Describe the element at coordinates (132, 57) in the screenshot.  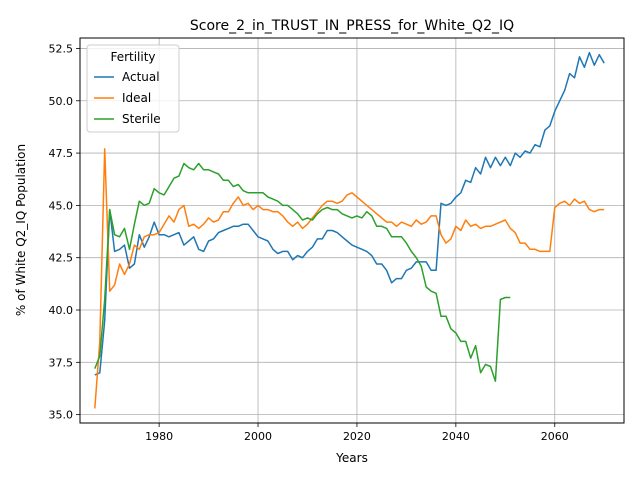
I see `legend-title: Fertility` at that location.